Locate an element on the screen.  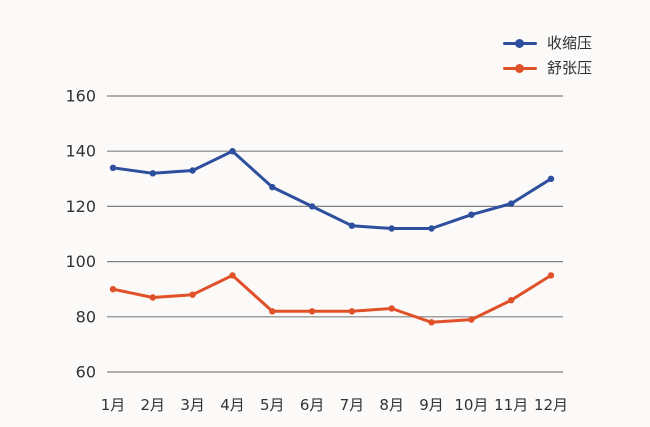
series-line-systolic is located at coordinates (332, 189).